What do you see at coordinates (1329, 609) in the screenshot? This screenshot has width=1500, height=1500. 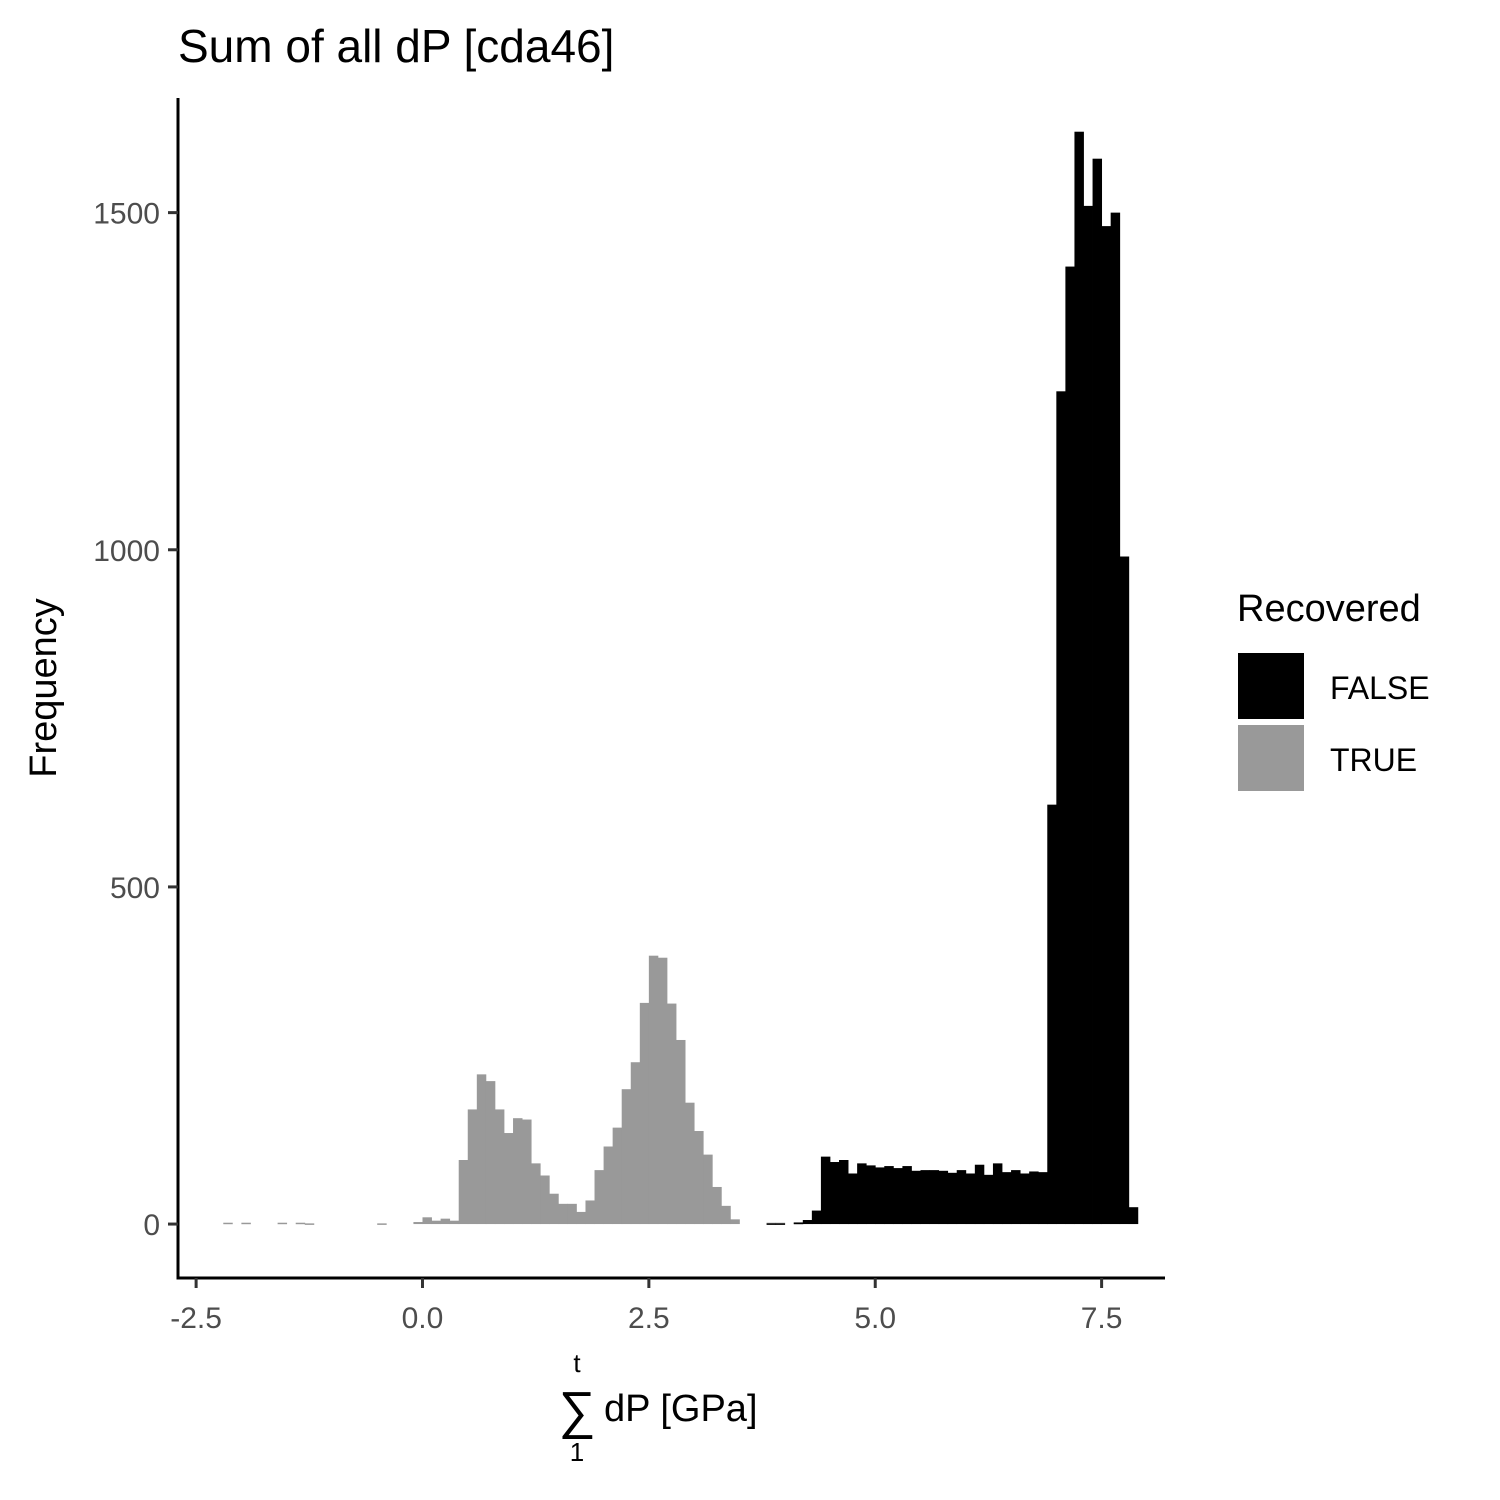 I see `legend-title: Recovered` at bounding box center [1329, 609].